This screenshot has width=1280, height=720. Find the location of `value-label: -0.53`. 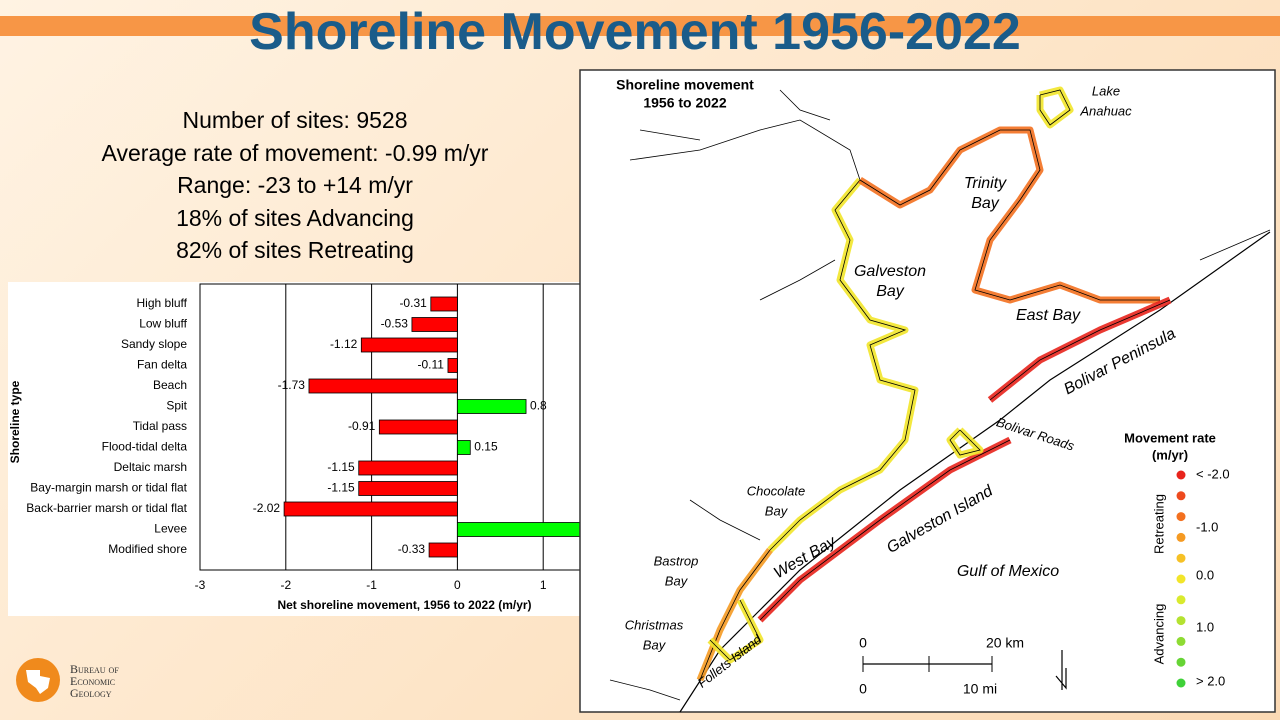

value-label: -0.53 is located at coordinates (395, 324).